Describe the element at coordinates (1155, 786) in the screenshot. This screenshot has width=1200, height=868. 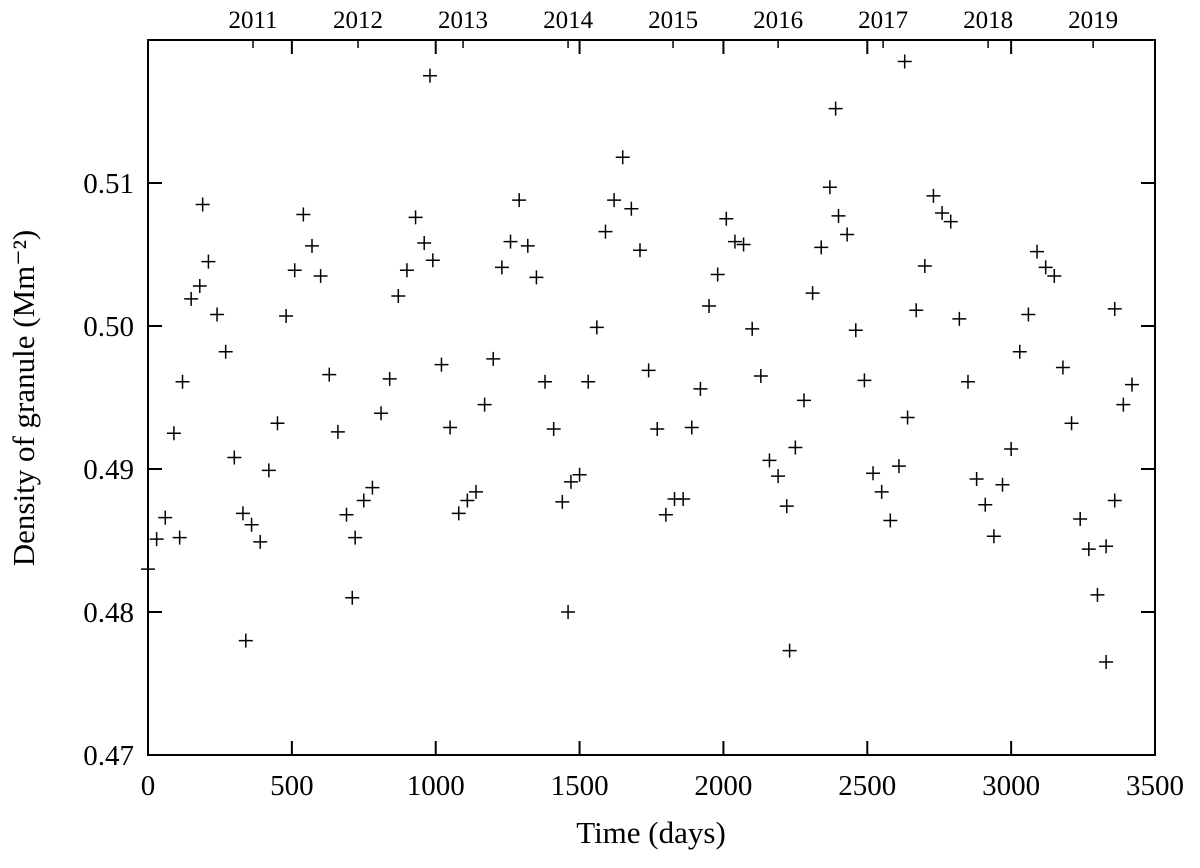
I see `x-tick-label: 3500` at that location.